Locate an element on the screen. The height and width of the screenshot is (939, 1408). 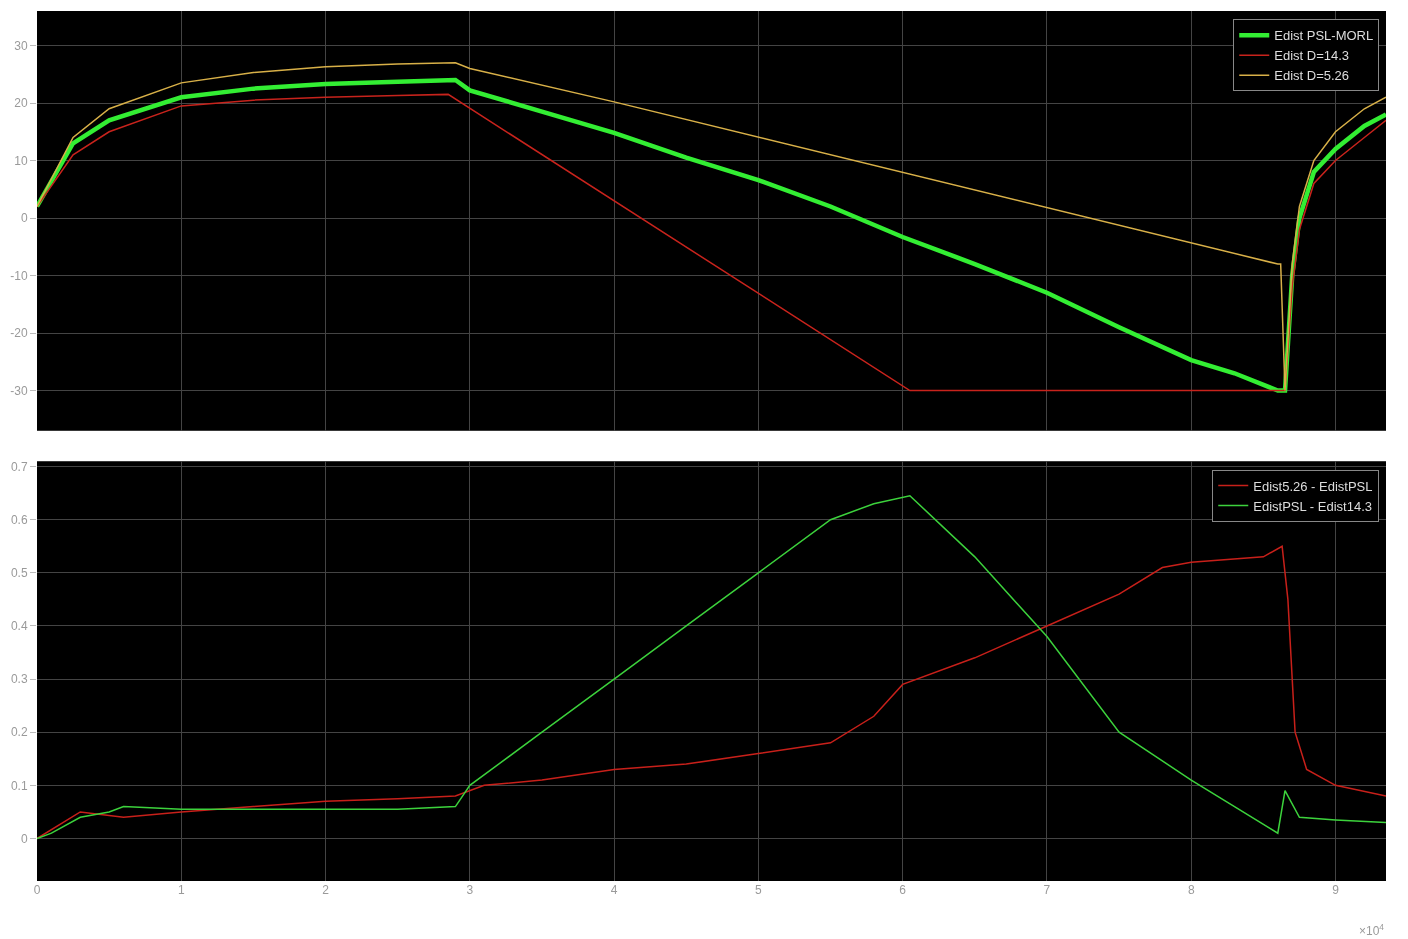
x-tick-label: 3 is located at coordinates (470, 890).